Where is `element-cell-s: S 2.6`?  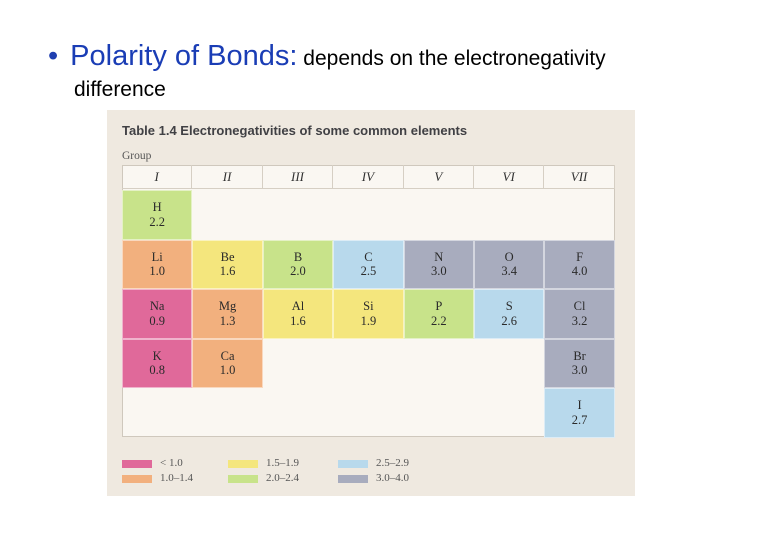
element-cell-s: S 2.6 is located at coordinates (509, 314).